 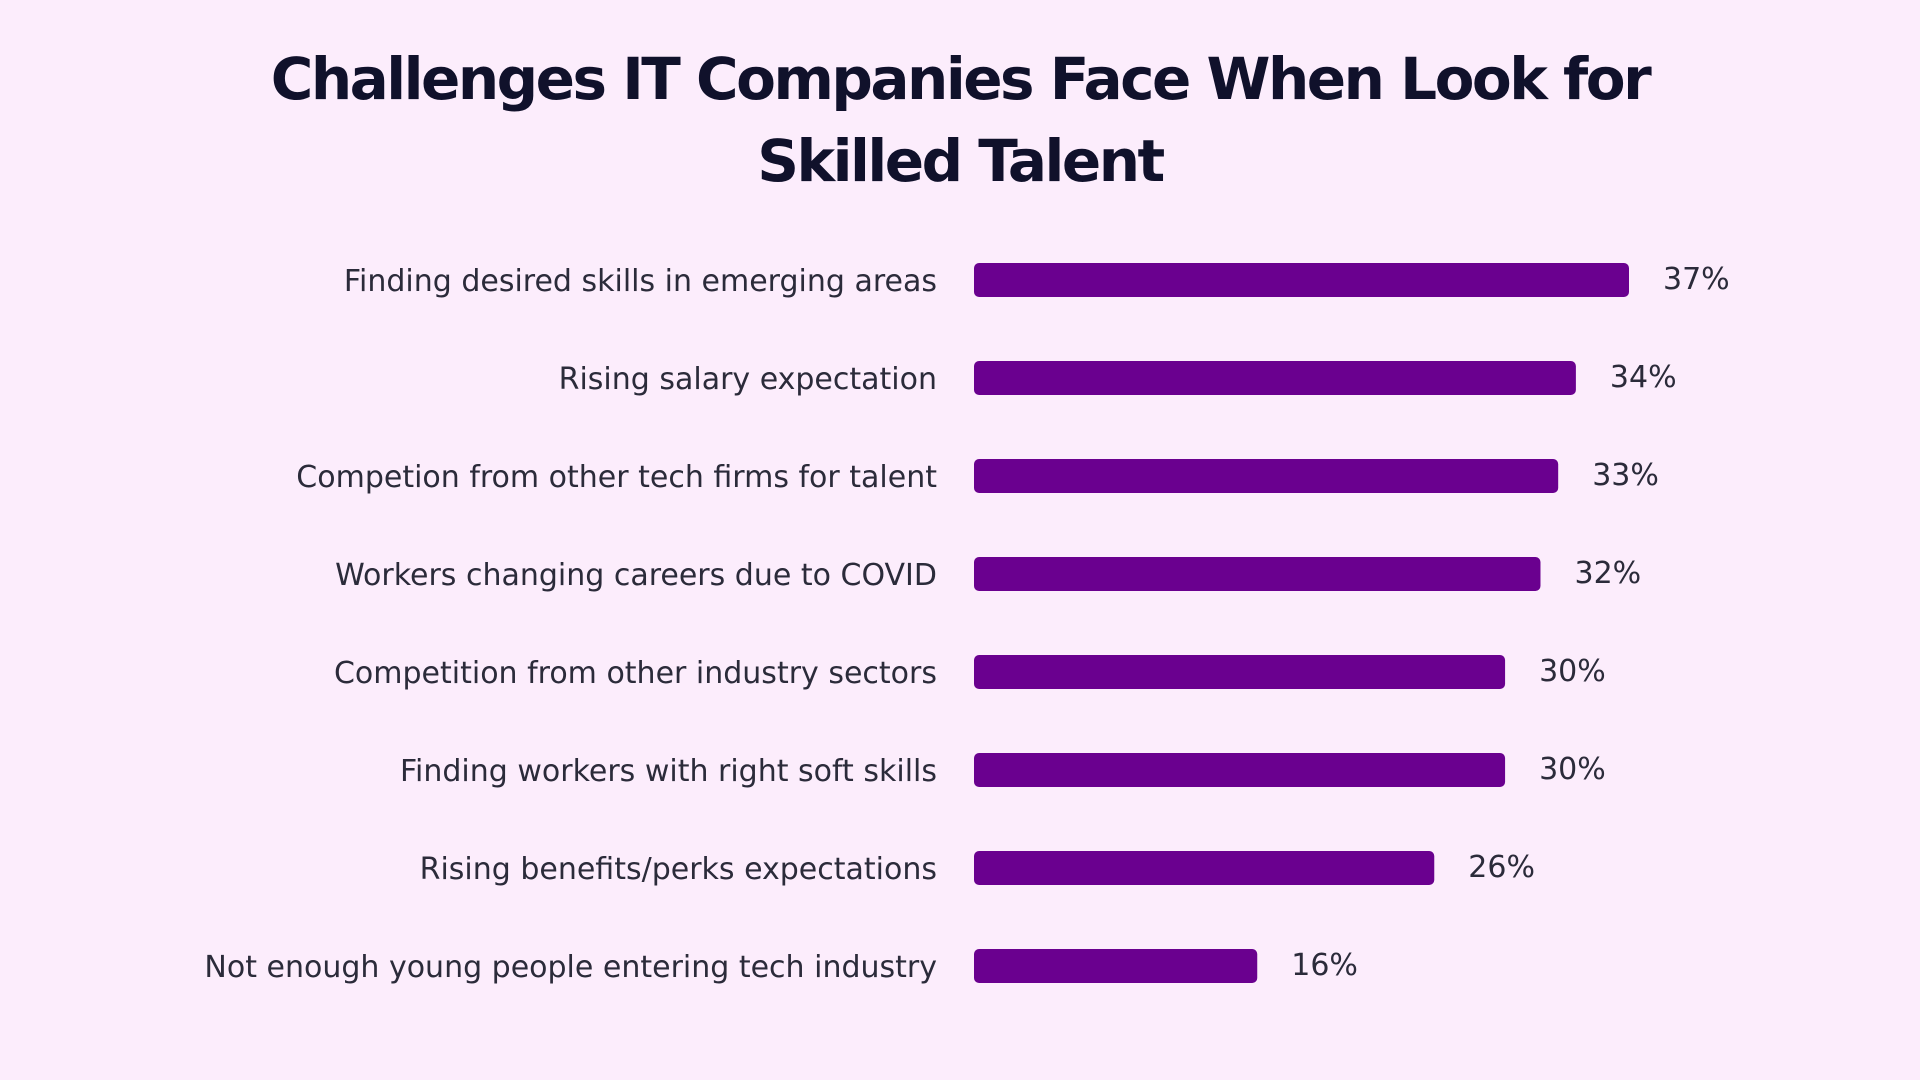 I want to click on value-label: 34%, so click(x=1643, y=377).